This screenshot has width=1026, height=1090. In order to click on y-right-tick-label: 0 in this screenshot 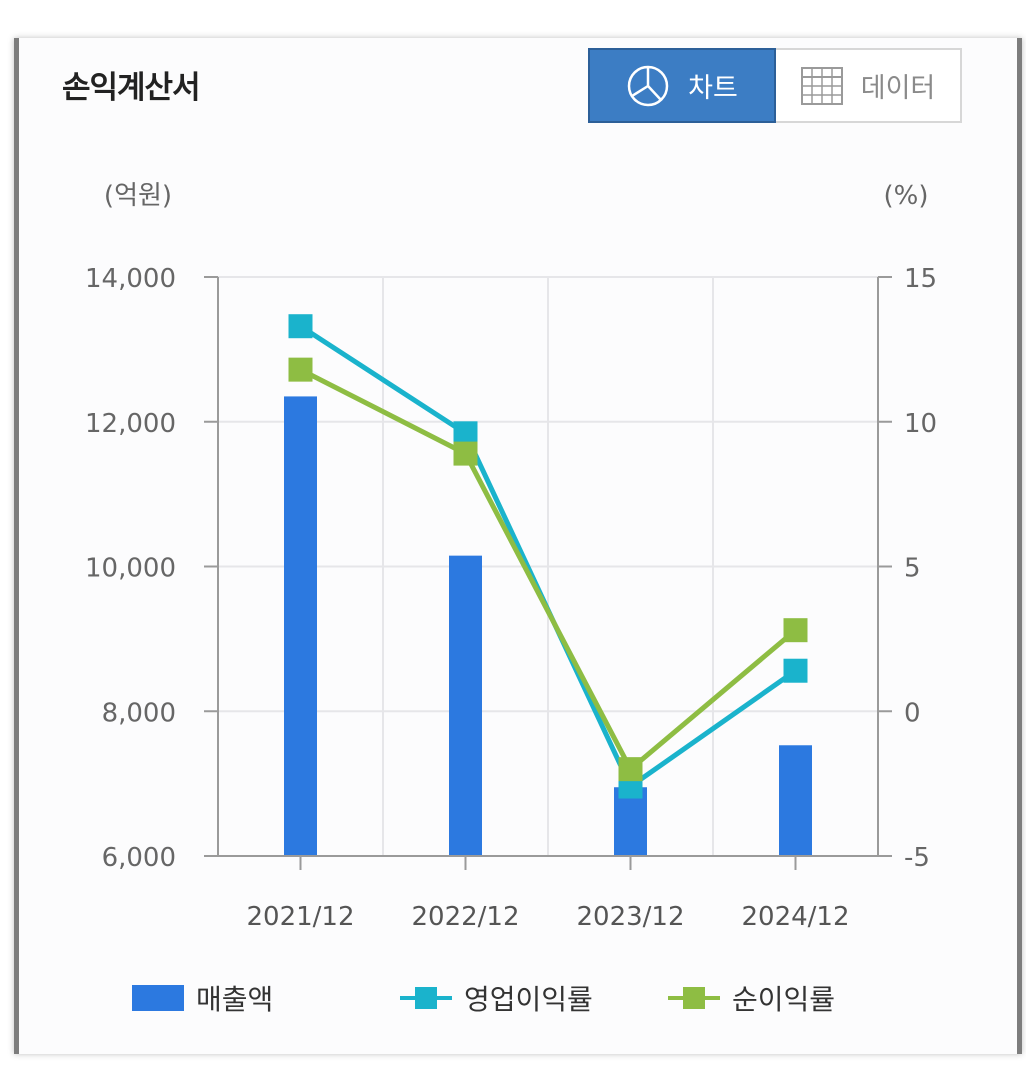, I will do `click(912, 713)`.